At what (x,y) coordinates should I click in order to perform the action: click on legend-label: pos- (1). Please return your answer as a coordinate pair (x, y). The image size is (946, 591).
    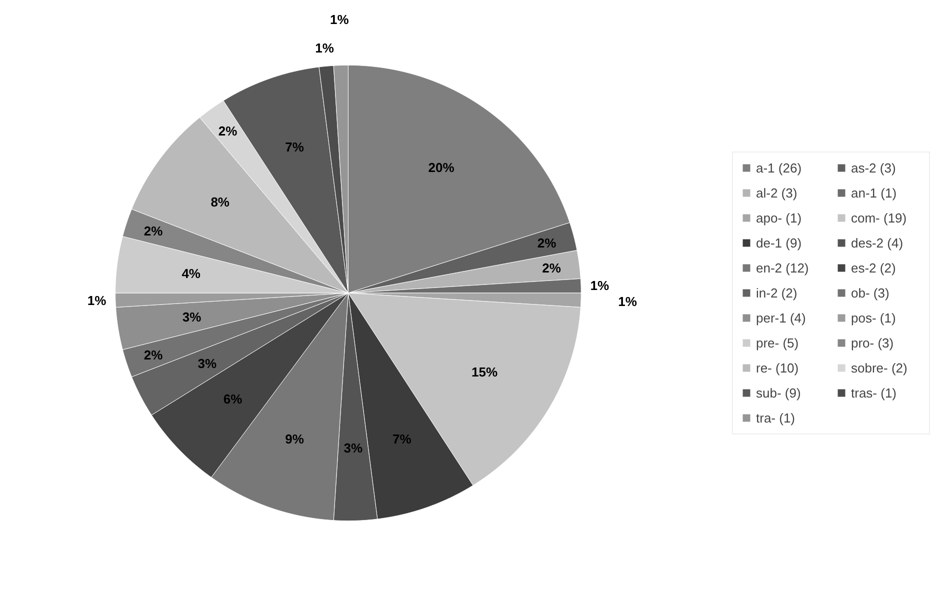
    Looking at the image, I should click on (874, 317).